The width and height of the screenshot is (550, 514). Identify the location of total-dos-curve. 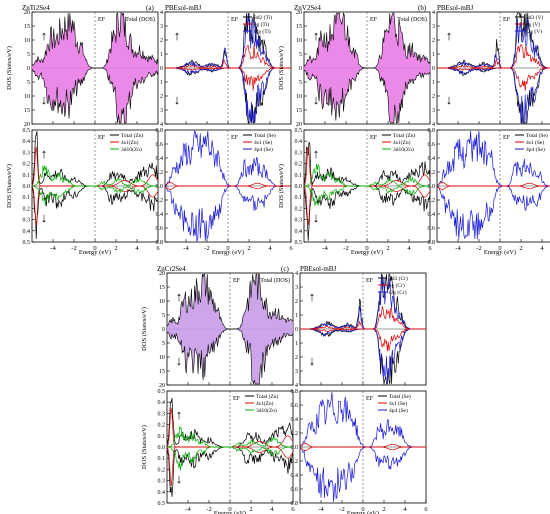
(230, 357).